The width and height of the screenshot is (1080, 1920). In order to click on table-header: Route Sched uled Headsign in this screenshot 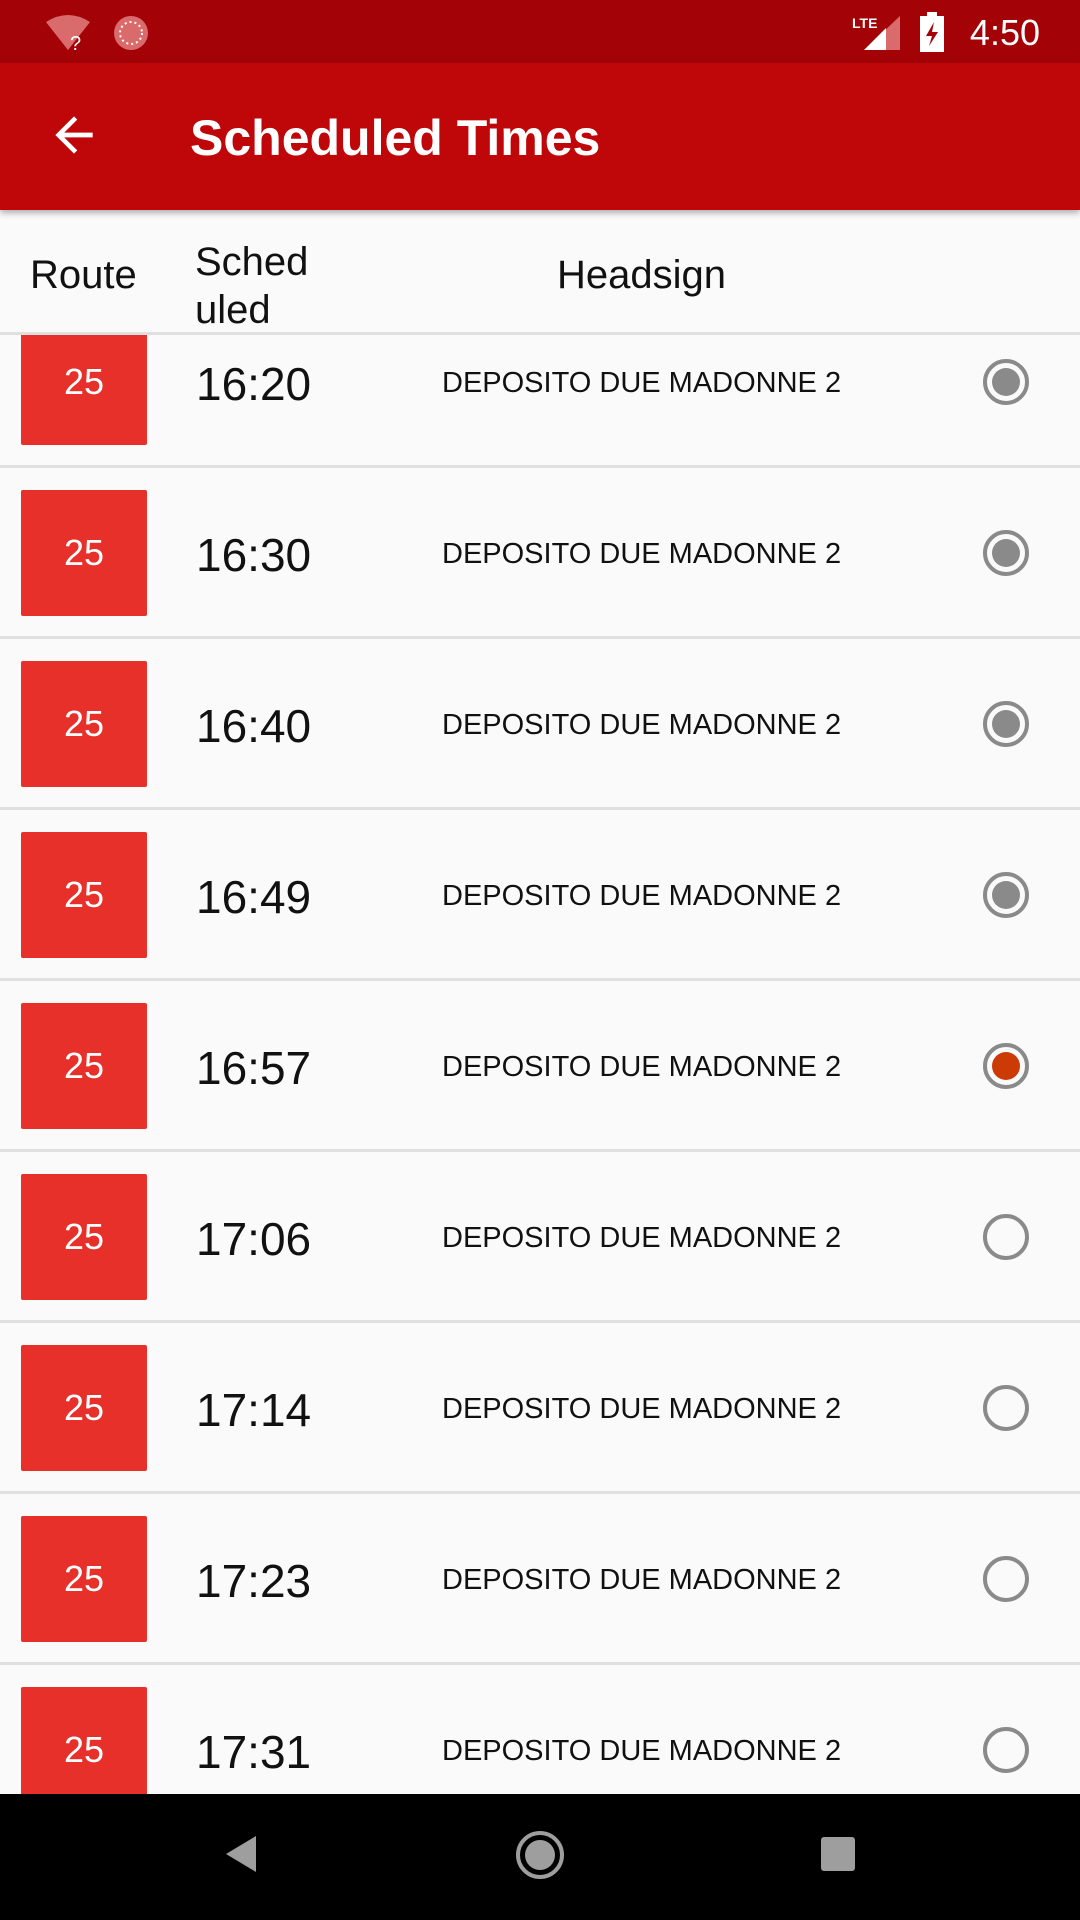, I will do `click(540, 272)`.